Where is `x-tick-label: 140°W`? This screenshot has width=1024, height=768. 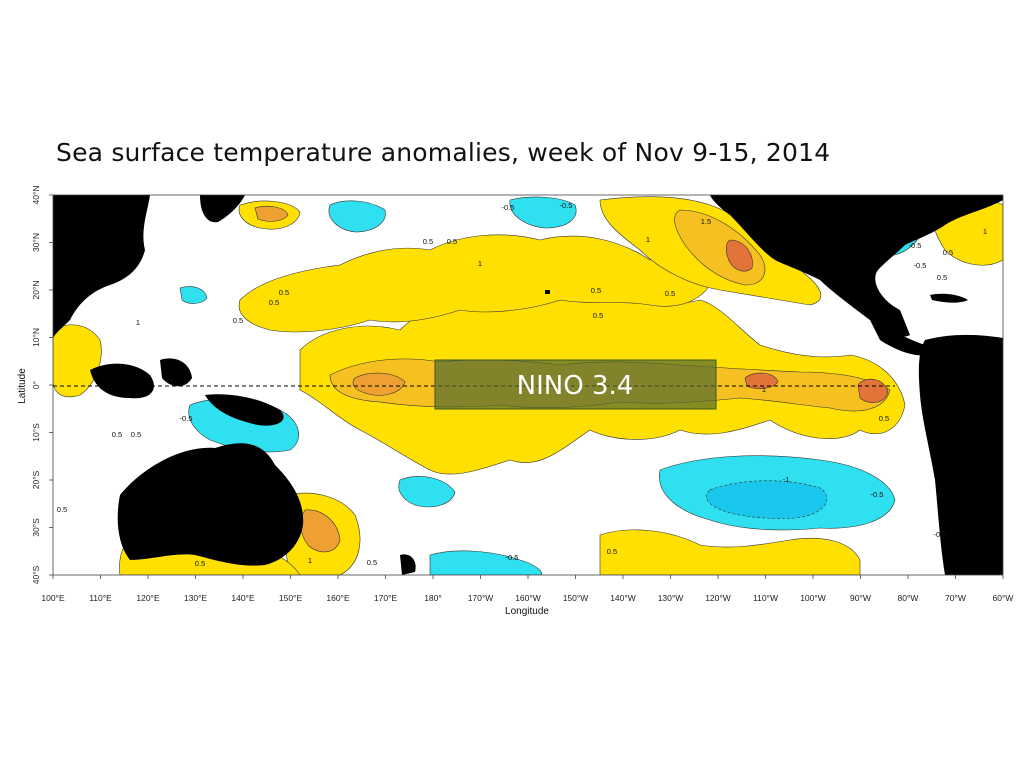 x-tick-label: 140°W is located at coordinates (623, 598).